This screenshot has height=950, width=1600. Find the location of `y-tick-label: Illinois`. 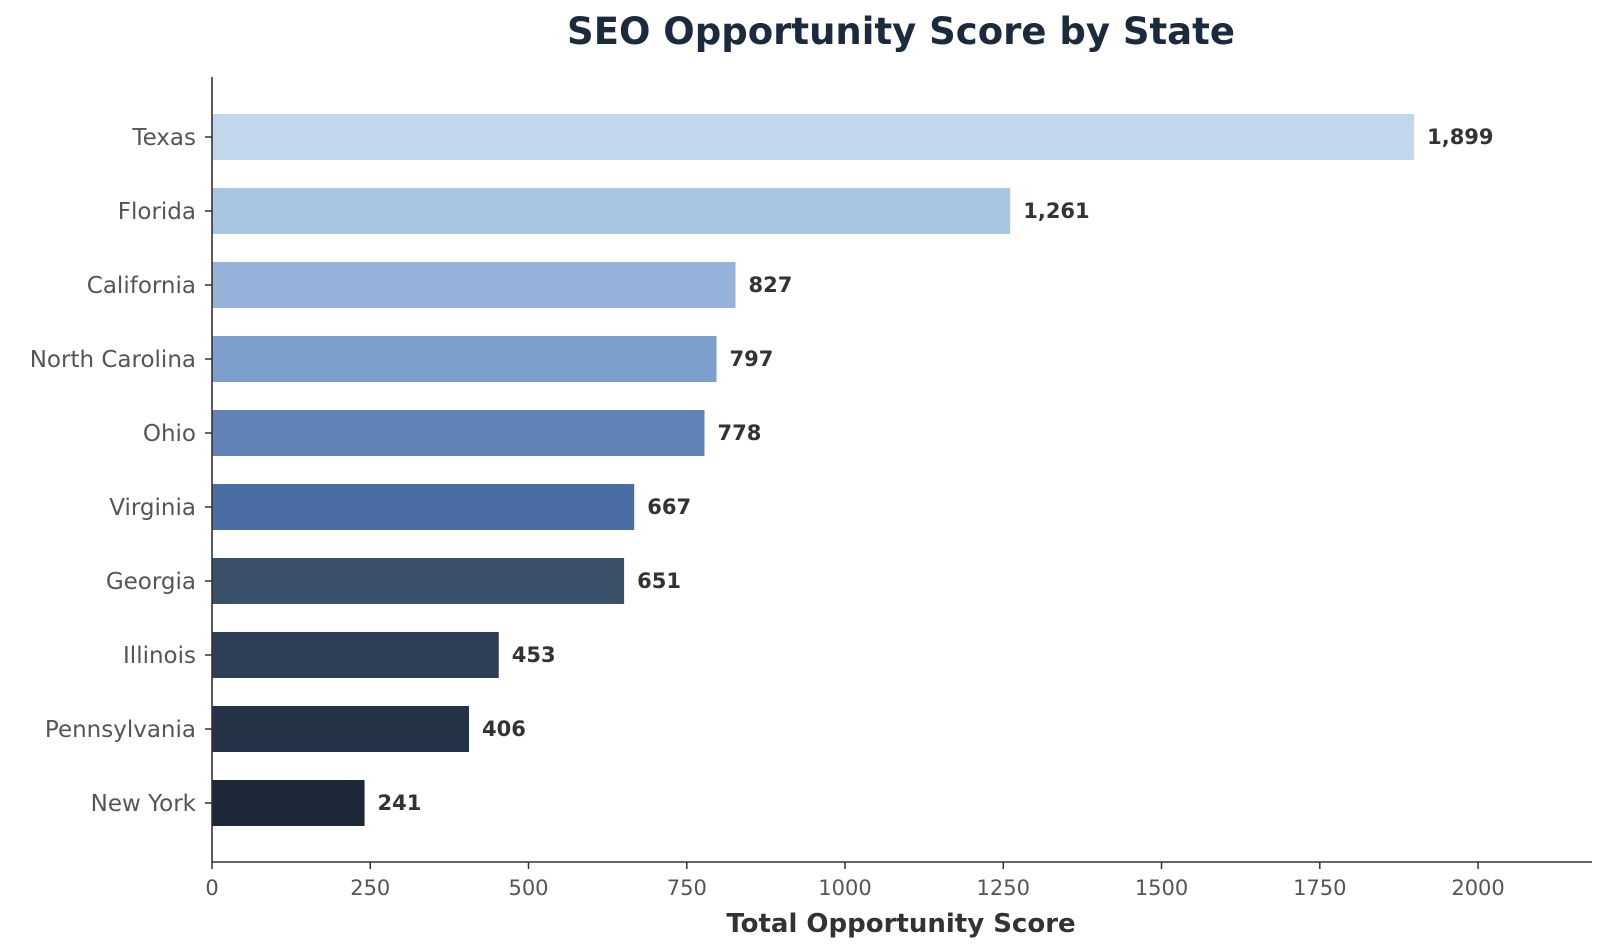

y-tick-label: Illinois is located at coordinates (159, 656).